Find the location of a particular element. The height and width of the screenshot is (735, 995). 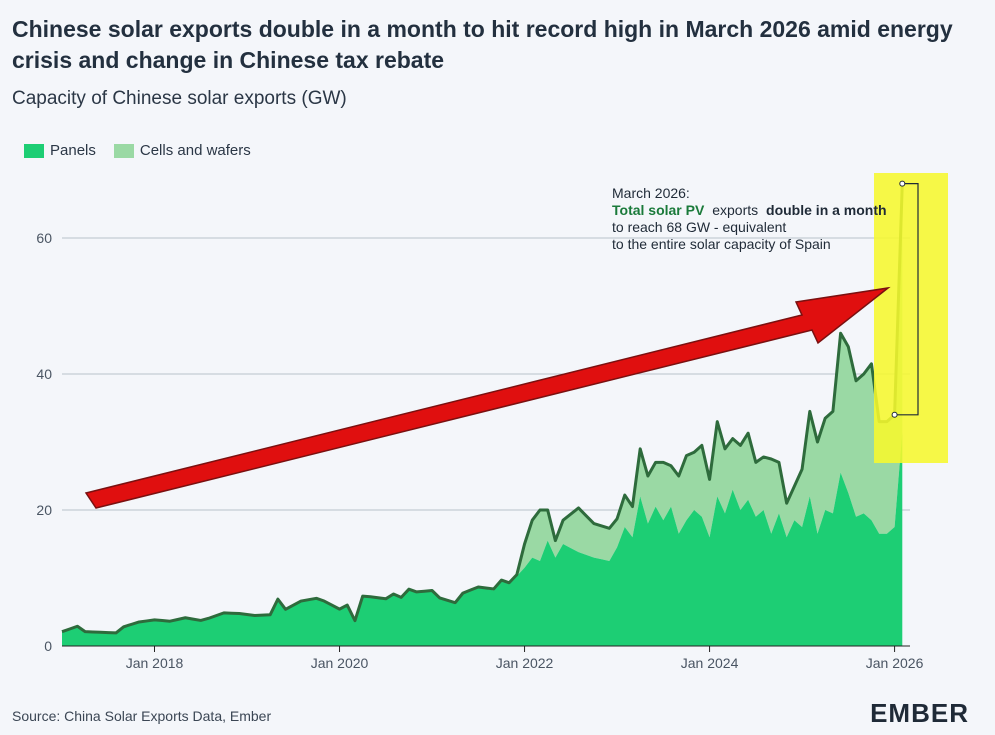

y-tick-label: 0 is located at coordinates (48, 646).